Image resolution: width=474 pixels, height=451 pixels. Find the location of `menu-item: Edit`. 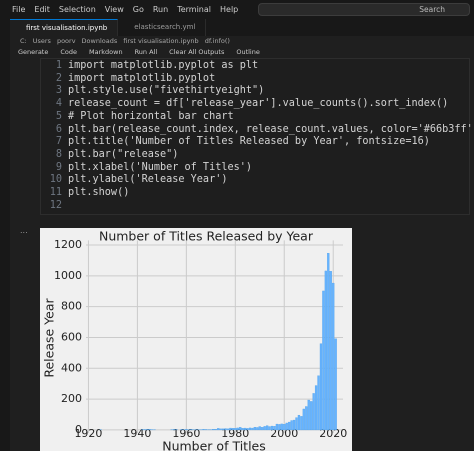

menu-item: Edit is located at coordinates (42, 9).